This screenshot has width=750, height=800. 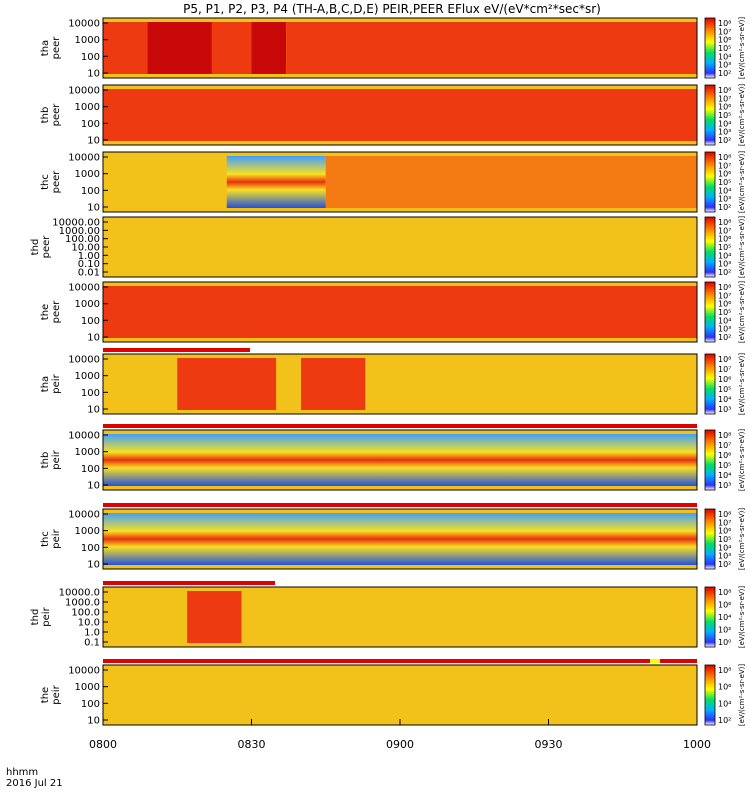 What do you see at coordinates (724, 23) in the screenshot?
I see `tha-peer-cbar-tick-0: 10⁸` at bounding box center [724, 23].